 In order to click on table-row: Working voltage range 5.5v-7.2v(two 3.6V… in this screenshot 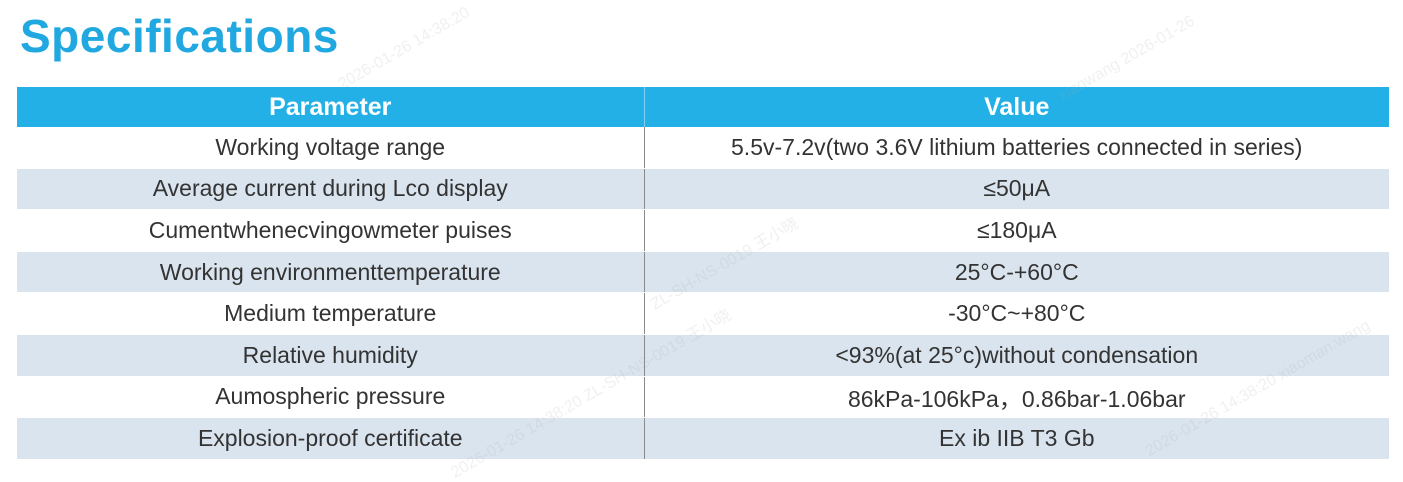, I will do `click(703, 148)`.